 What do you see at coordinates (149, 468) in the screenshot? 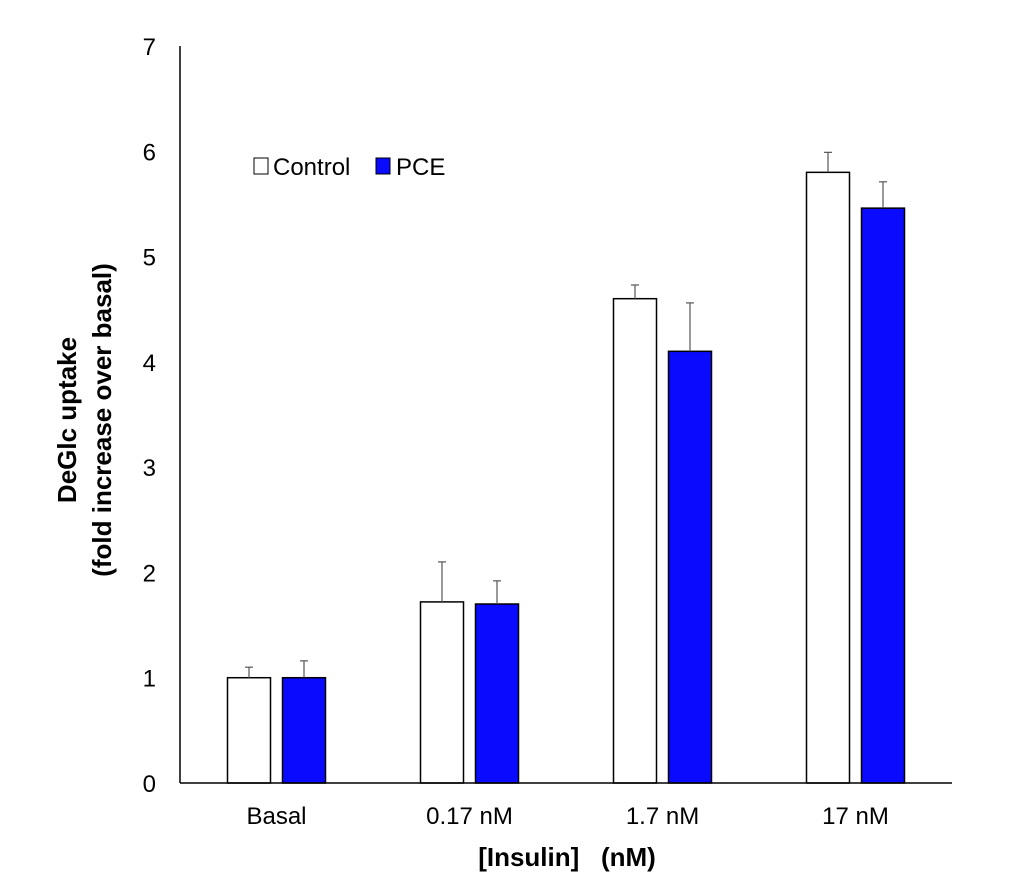
I see `y-tick-label: 3` at bounding box center [149, 468].